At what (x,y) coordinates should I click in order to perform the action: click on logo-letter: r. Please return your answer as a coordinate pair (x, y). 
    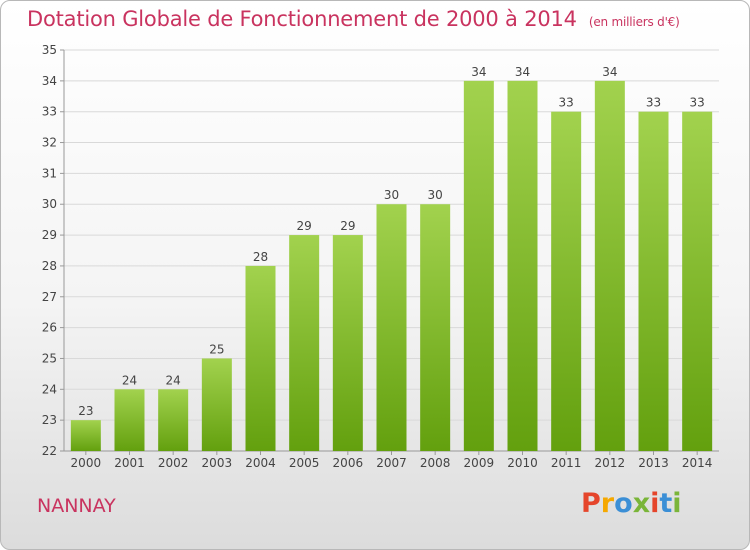
    Looking at the image, I should click on (607, 503).